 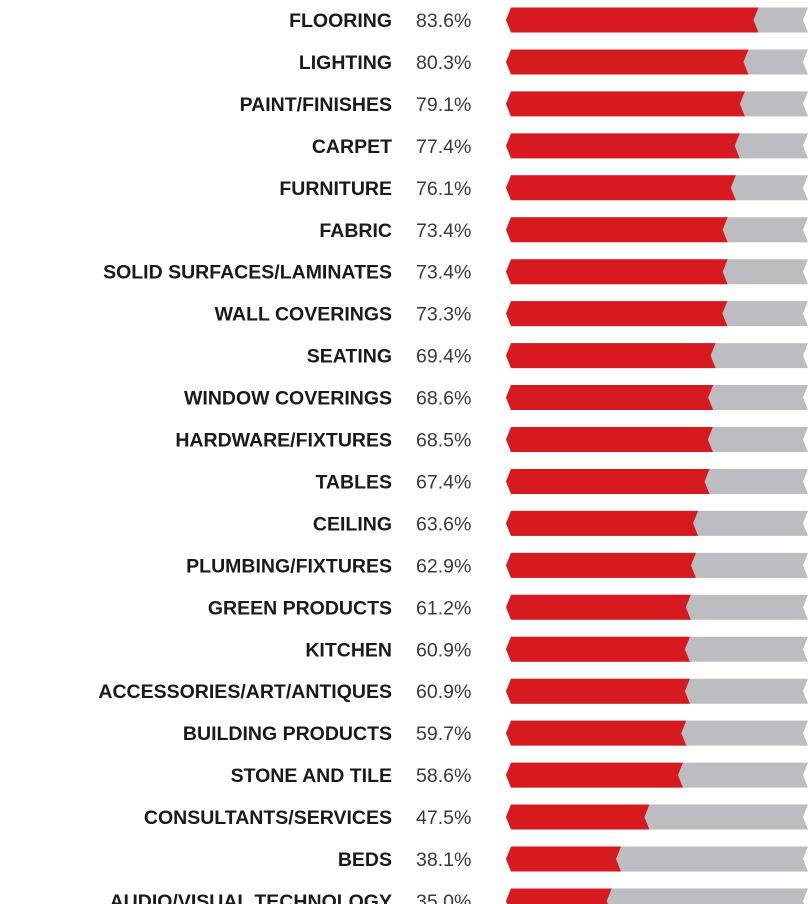 I want to click on value-label: 63.6%, so click(x=443, y=524).